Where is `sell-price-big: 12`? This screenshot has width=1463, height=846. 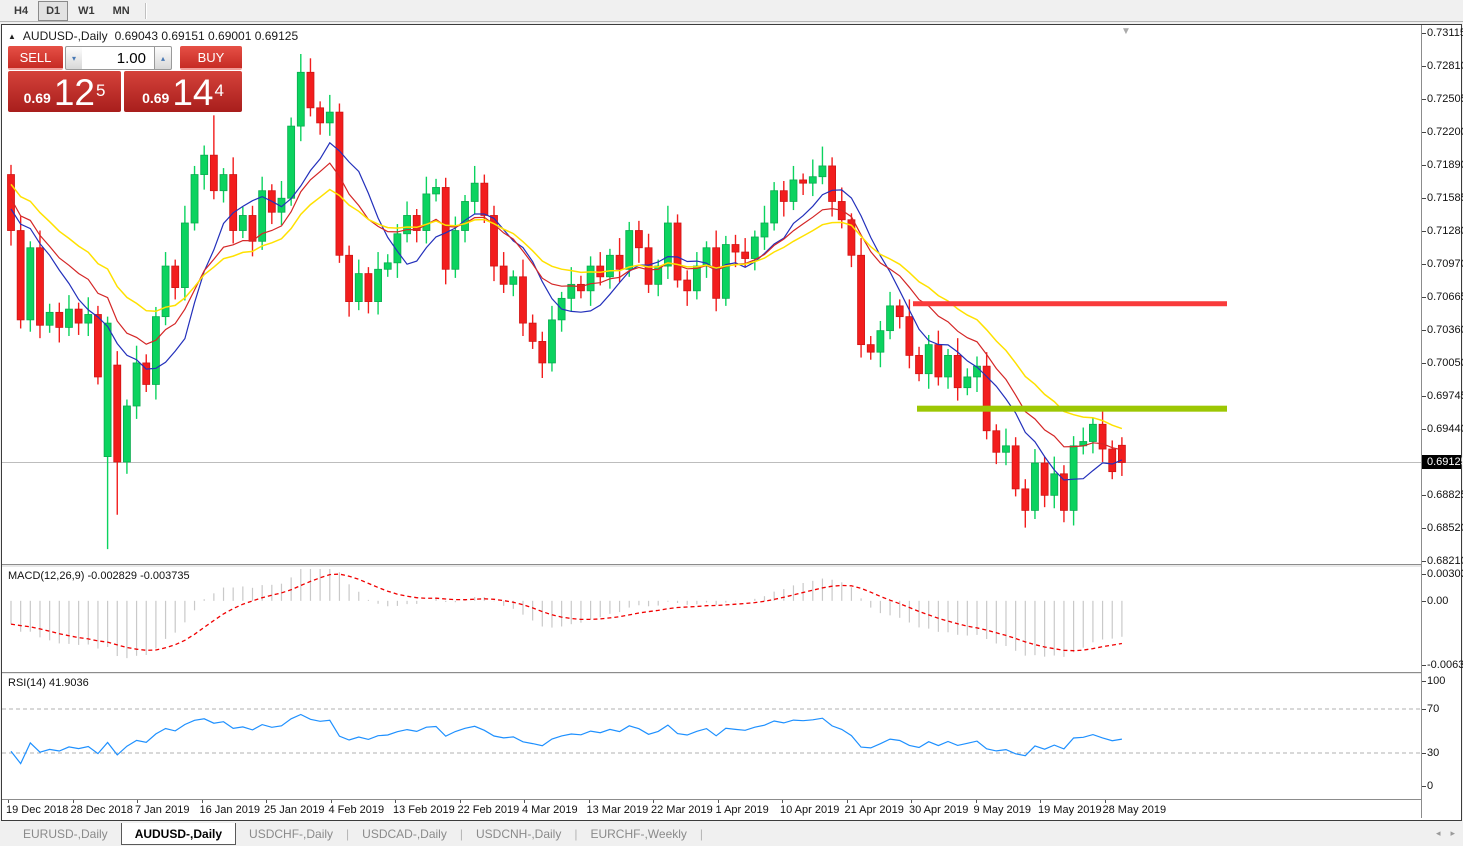
sell-price-big: 12 is located at coordinates (74, 92).